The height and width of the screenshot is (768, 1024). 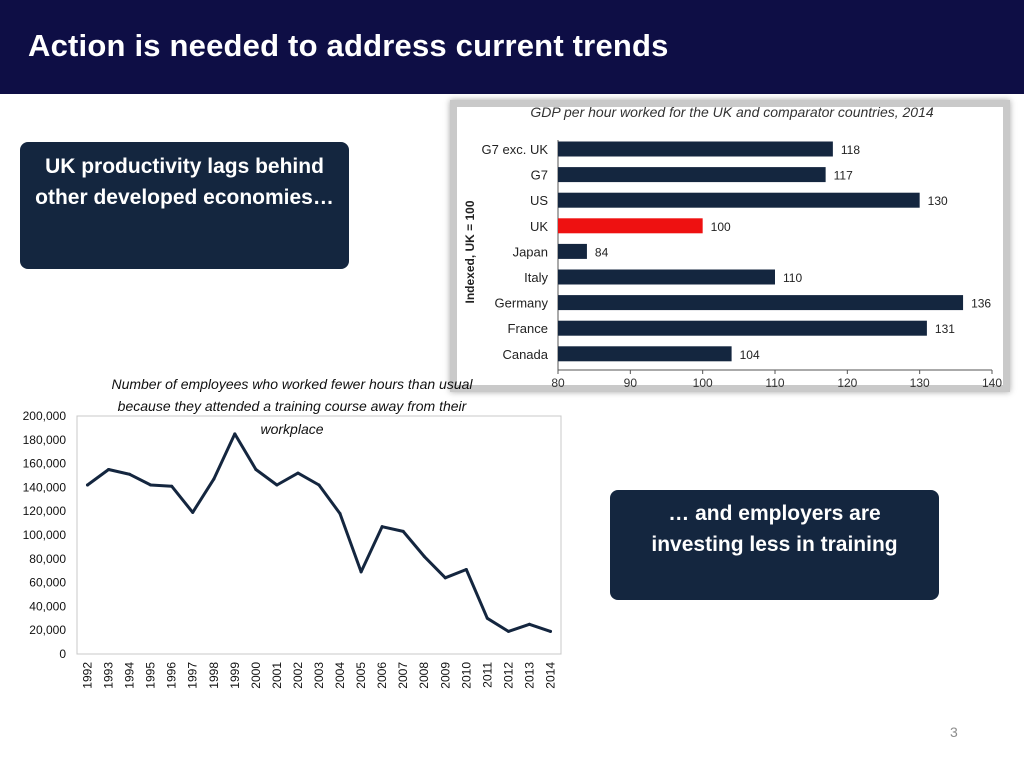 What do you see at coordinates (954, 732) in the screenshot?
I see `page-number: 3` at bounding box center [954, 732].